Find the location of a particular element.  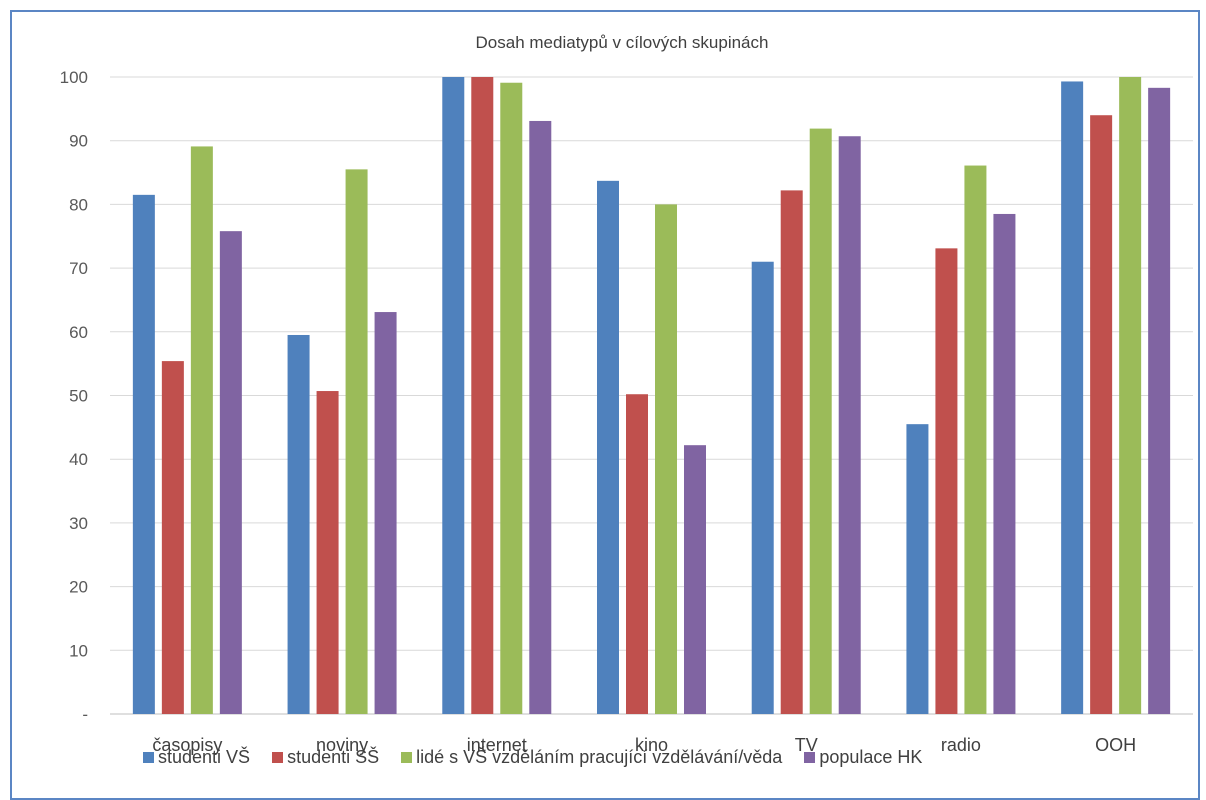

x-tick-label: internet is located at coordinates (497, 745).